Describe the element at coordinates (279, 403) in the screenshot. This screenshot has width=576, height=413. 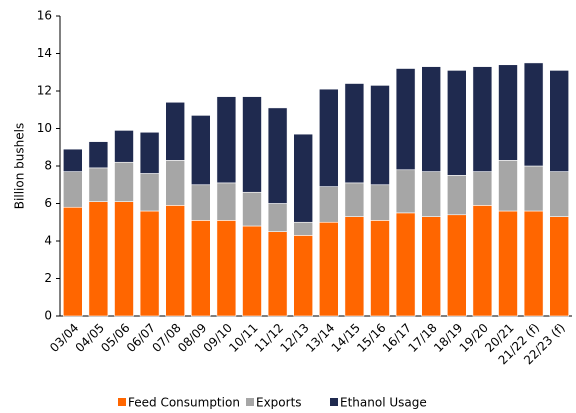
I see `legend-label: Exports` at that location.